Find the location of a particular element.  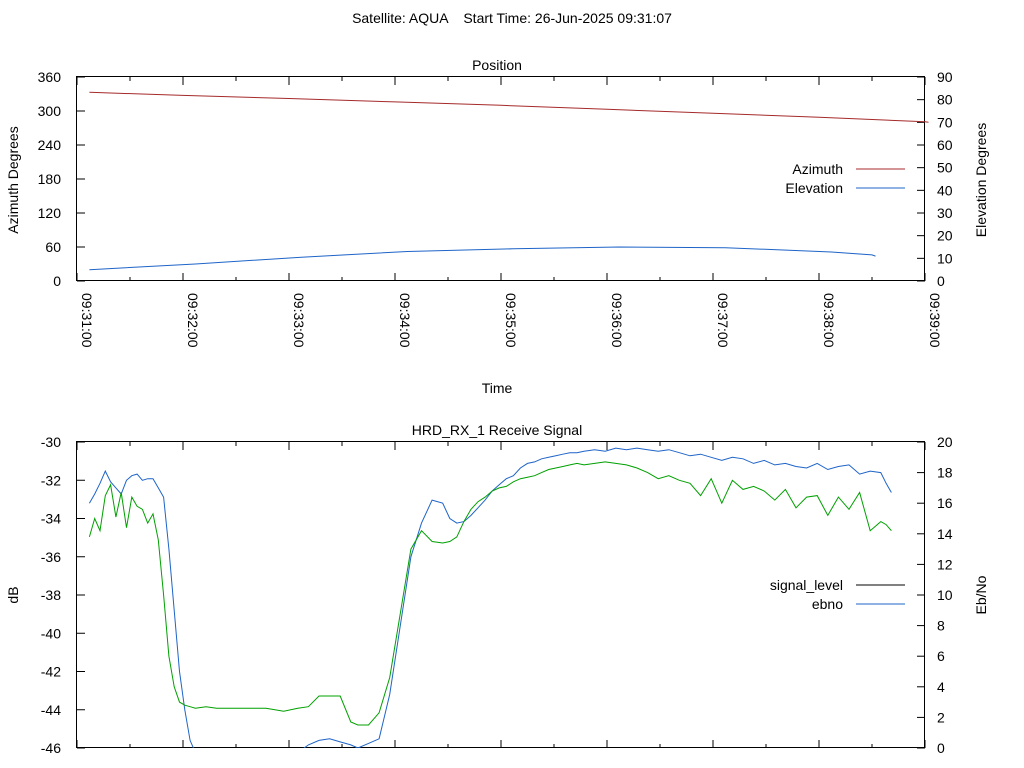

legend-label-elevation: Elevation is located at coordinates (814, 188).